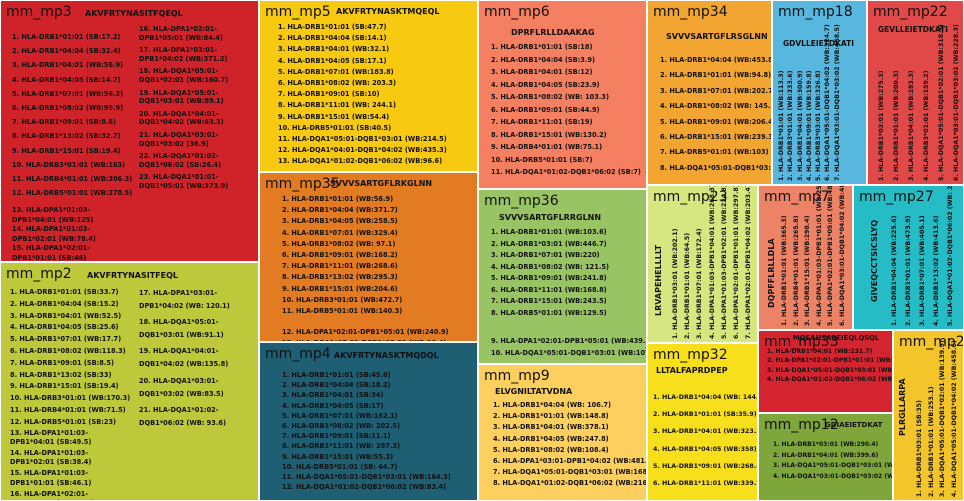 This screenshot has height=501, width=964. I want to click on allele-item: 2. HLA-DRB1*04:04 (SB:14.1), so click(332, 38).